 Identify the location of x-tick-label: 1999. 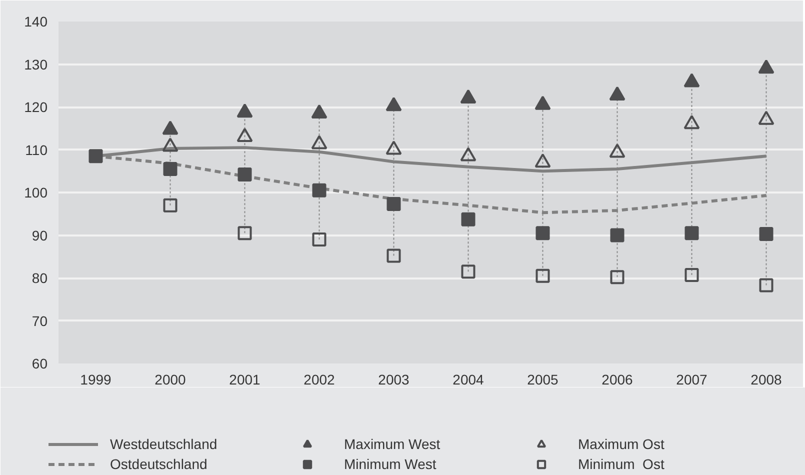
(96, 380).